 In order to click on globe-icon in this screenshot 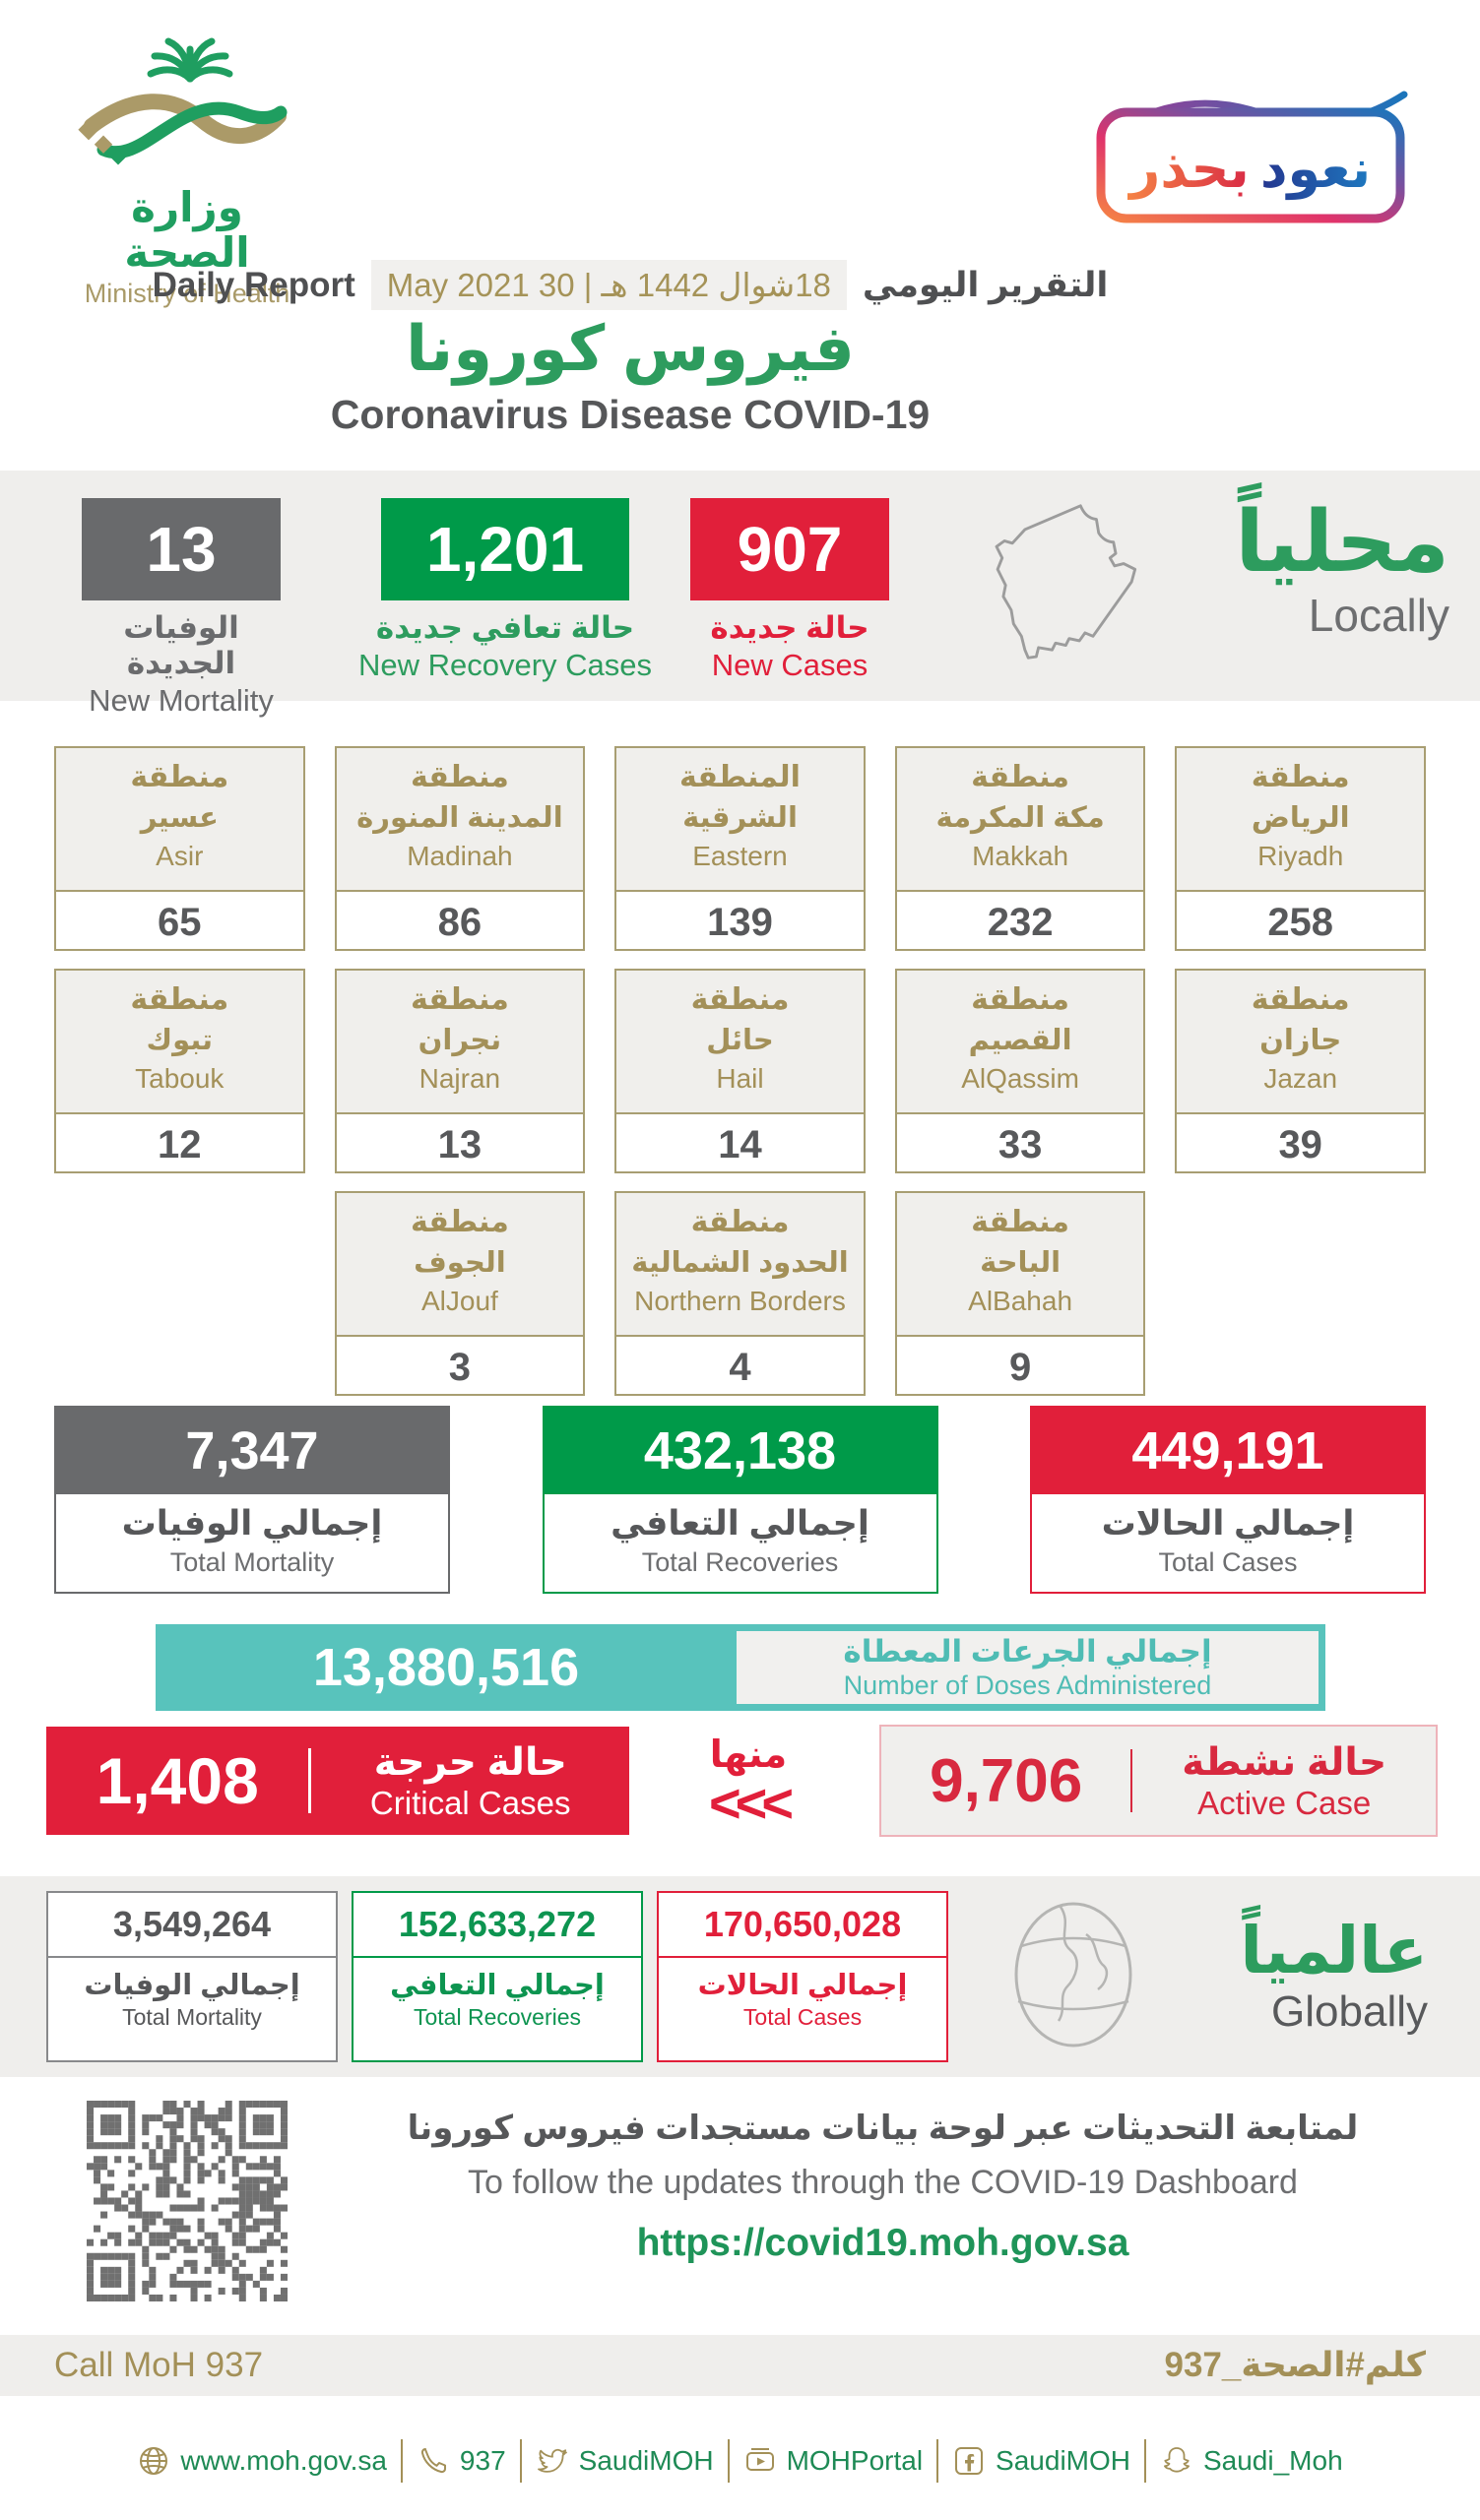, I will do `click(154, 2461)`.